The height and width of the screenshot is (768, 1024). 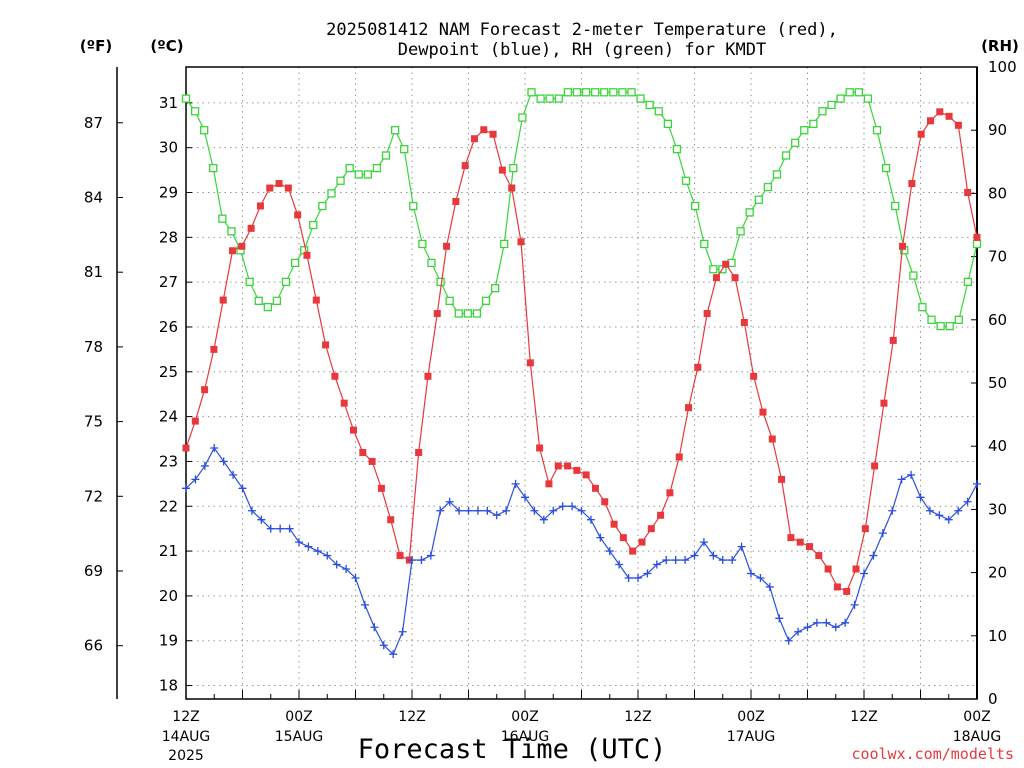 I want to click on time-tick-date: 14AUG, so click(x=186, y=737).